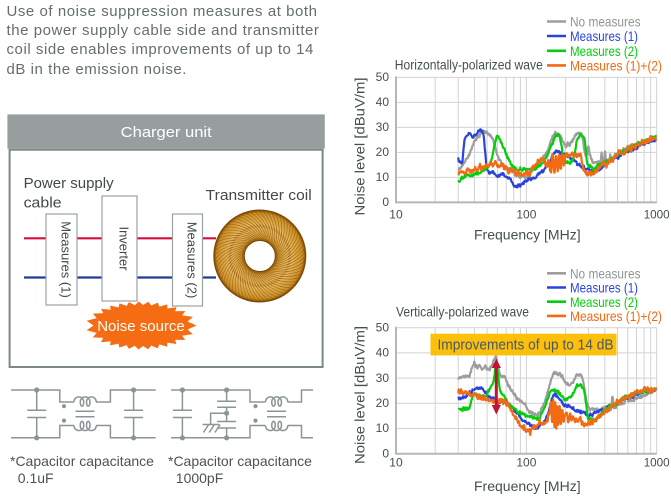  I want to click on svg-text: cable, so click(43, 203).